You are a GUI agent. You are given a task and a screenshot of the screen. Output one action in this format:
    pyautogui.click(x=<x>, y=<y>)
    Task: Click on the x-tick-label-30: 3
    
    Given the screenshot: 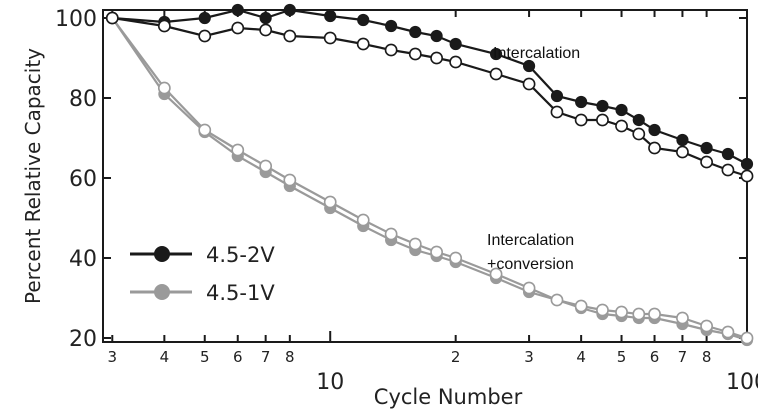 What is the action you would take?
    pyautogui.click(x=529, y=357)
    